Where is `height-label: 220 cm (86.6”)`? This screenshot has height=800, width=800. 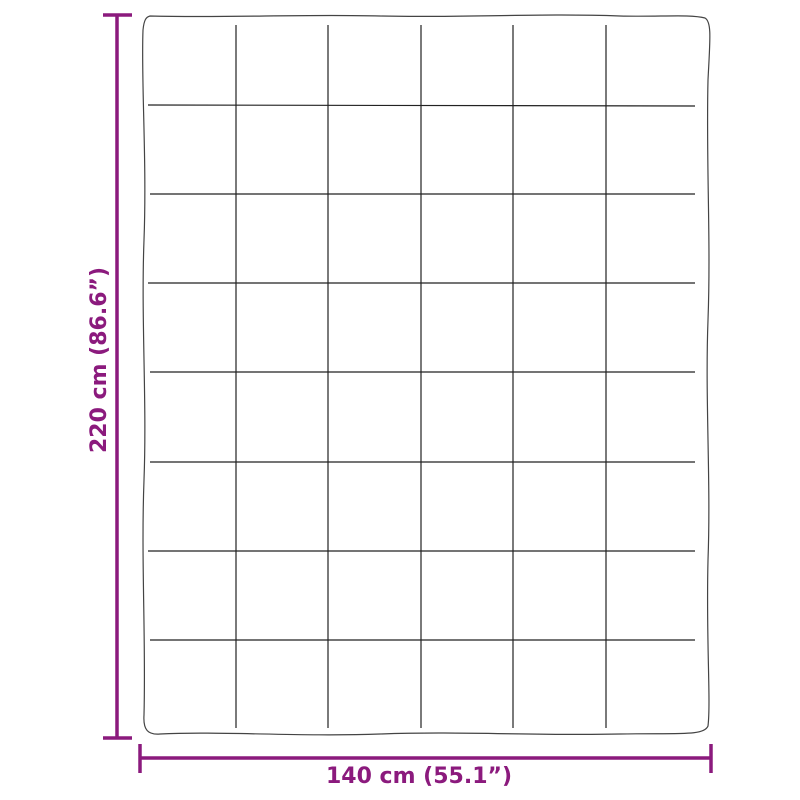 height-label: 220 cm (86.6”) is located at coordinates (99, 360).